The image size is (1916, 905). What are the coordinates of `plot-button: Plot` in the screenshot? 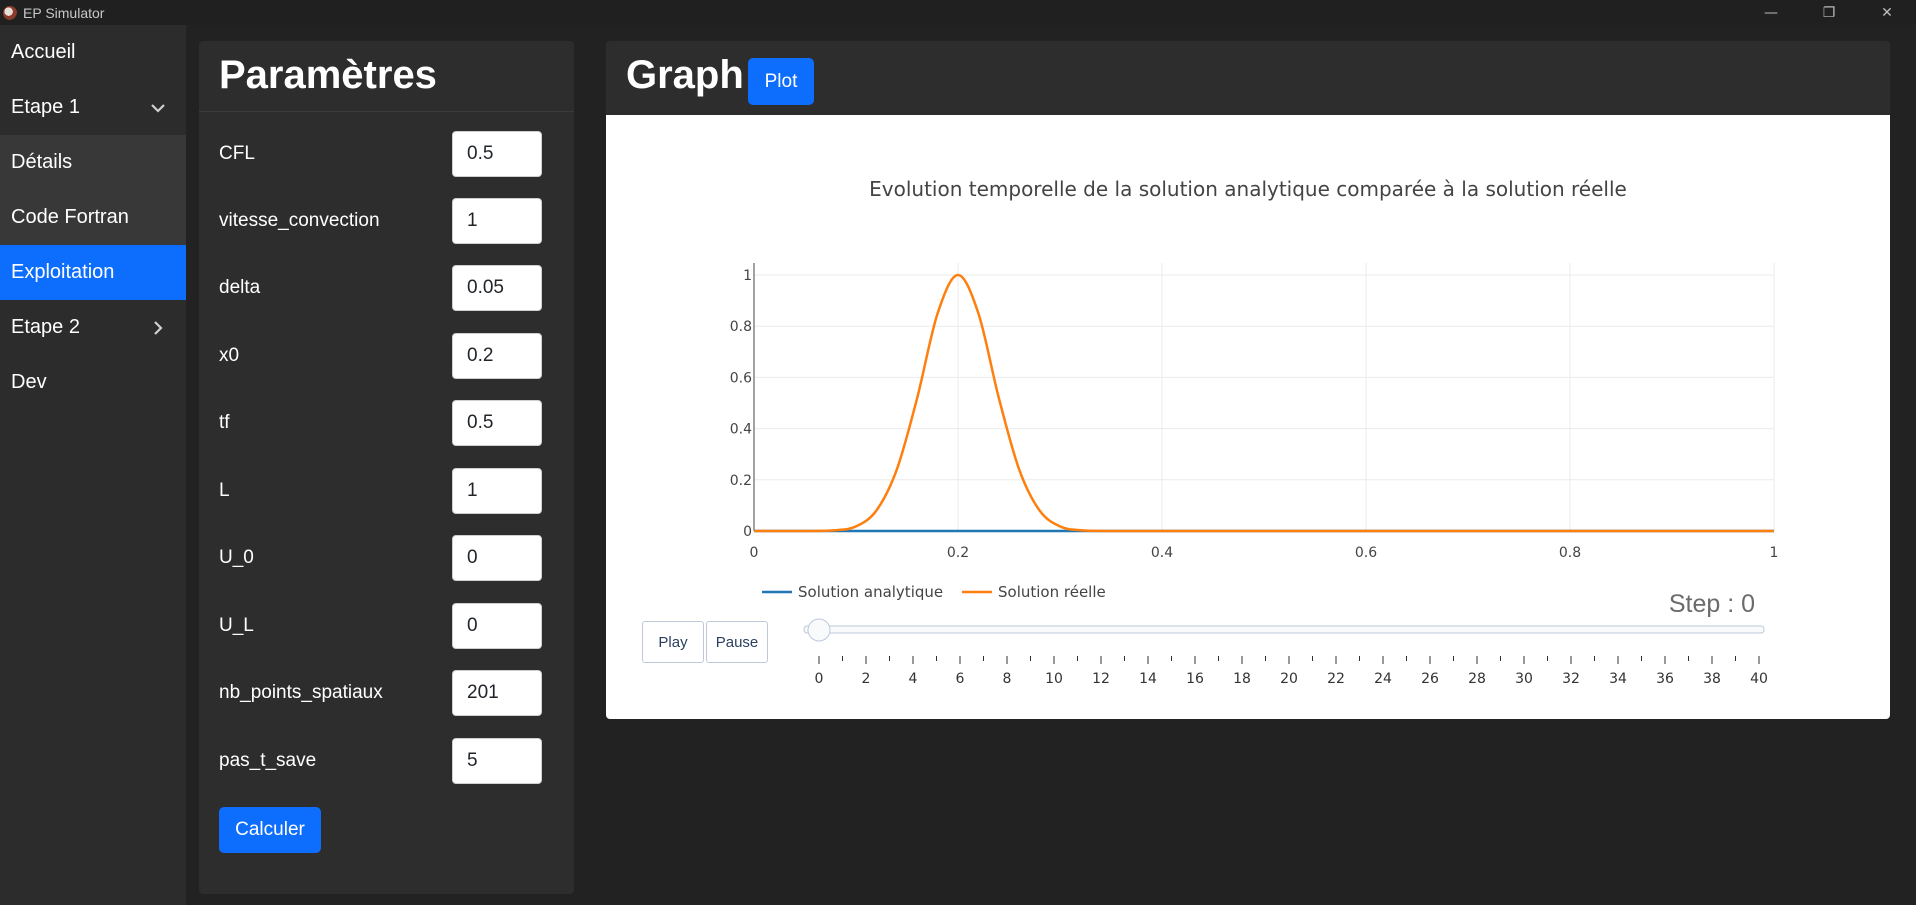 It's located at (781, 81).